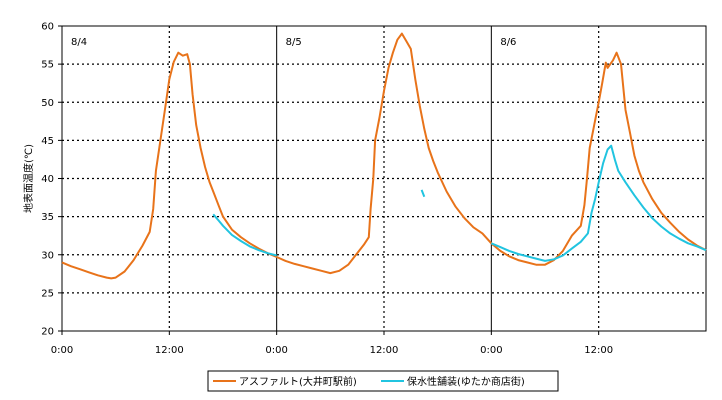 This screenshot has width=722, height=400. I want to click on y-tick-label: 25, so click(47, 293).